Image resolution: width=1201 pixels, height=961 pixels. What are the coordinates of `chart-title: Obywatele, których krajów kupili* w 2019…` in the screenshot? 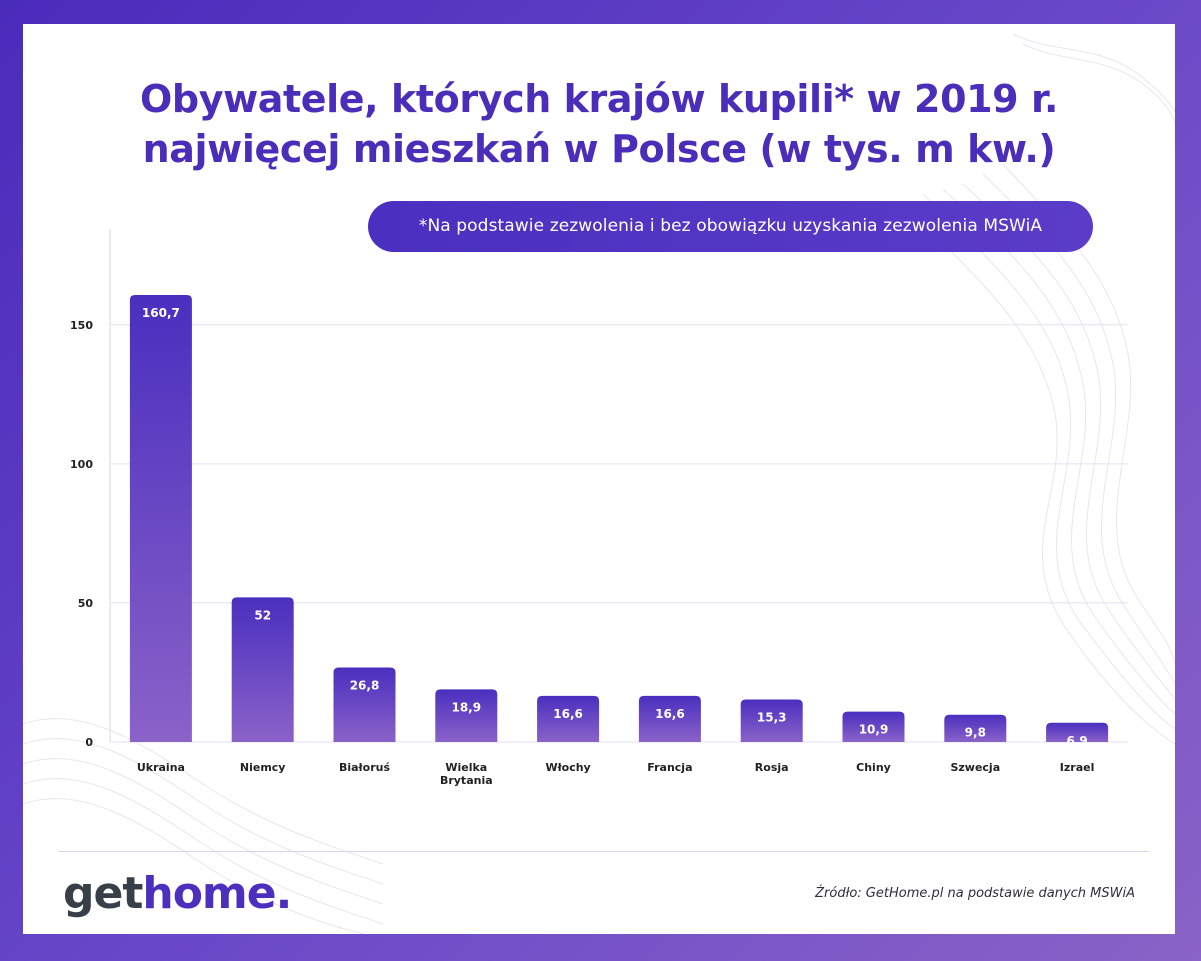 It's located at (599, 124).